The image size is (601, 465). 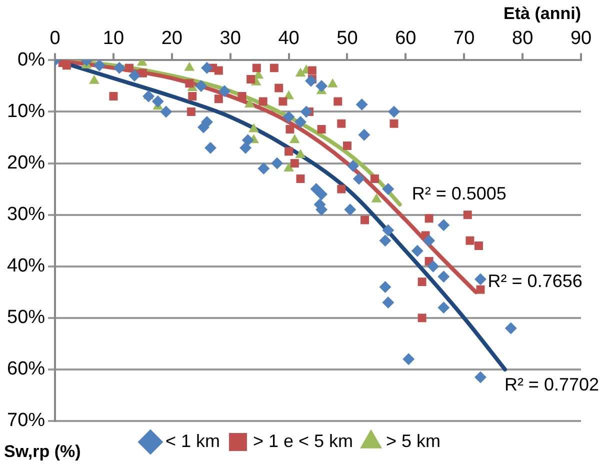 What do you see at coordinates (413, 440) in the screenshot?
I see `legend-label: > 5 km` at bounding box center [413, 440].